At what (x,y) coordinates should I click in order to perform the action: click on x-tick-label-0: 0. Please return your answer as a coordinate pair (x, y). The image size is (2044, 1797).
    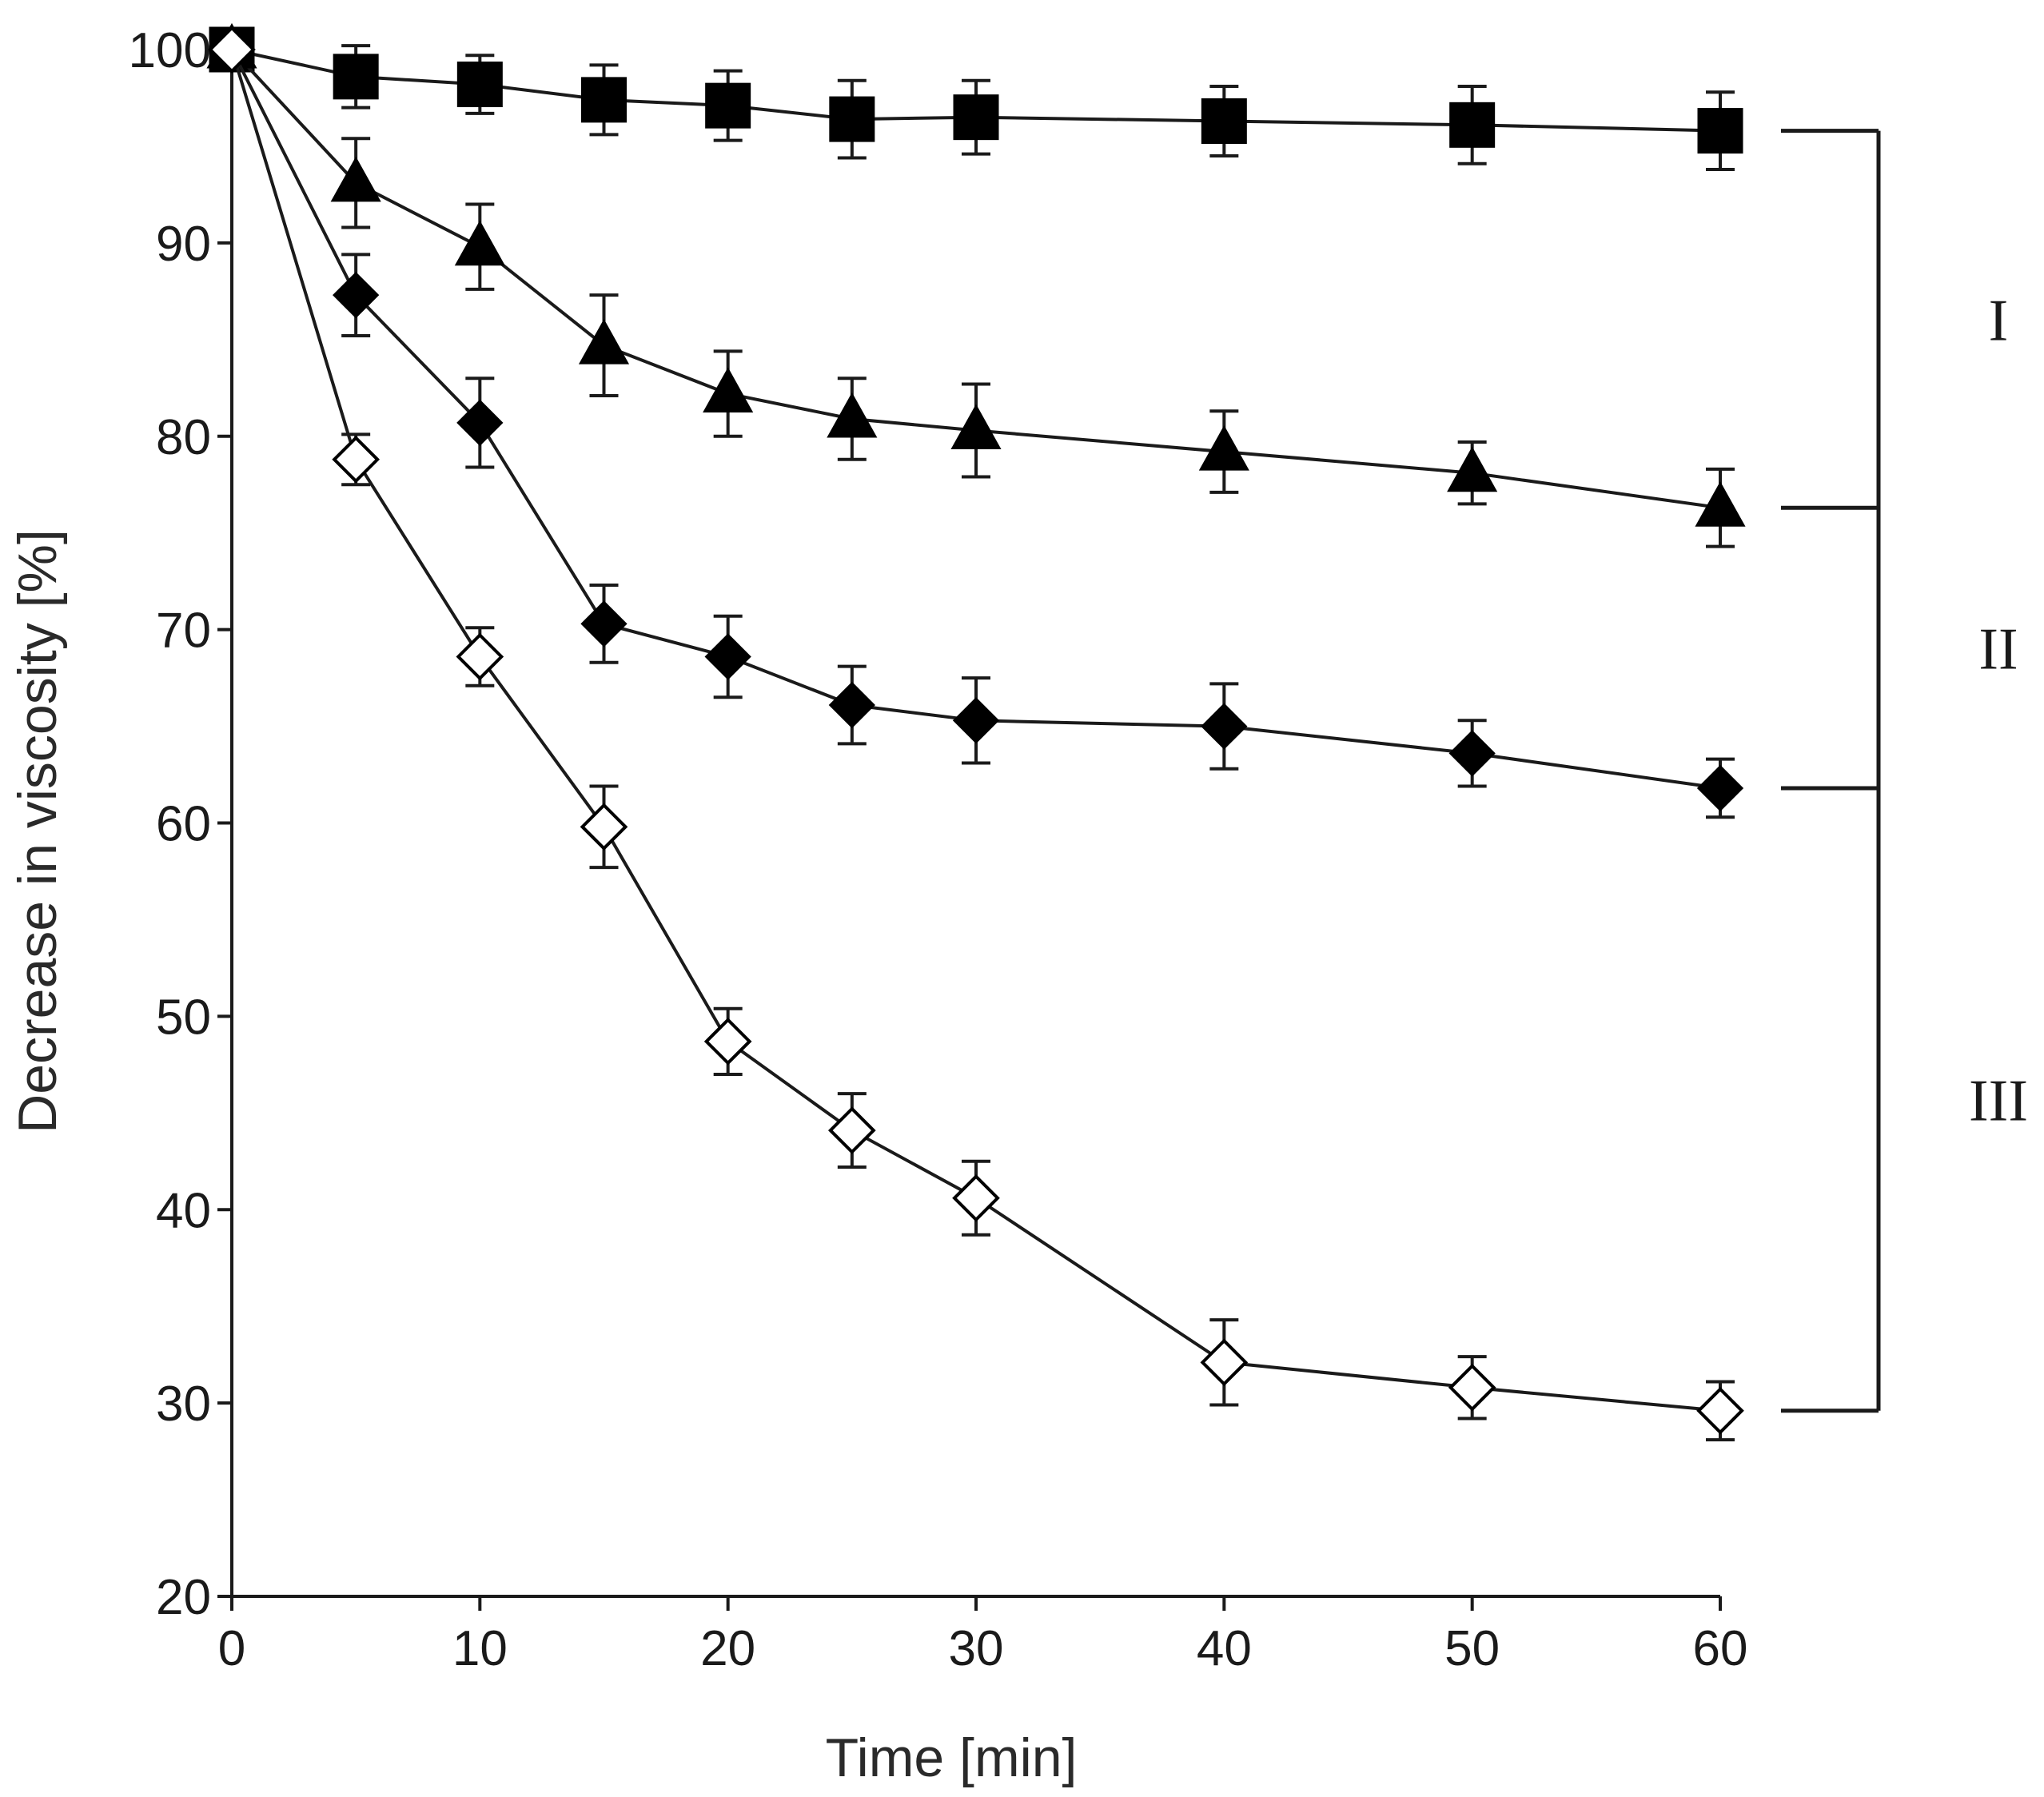
    Looking at the image, I should click on (231, 1648).